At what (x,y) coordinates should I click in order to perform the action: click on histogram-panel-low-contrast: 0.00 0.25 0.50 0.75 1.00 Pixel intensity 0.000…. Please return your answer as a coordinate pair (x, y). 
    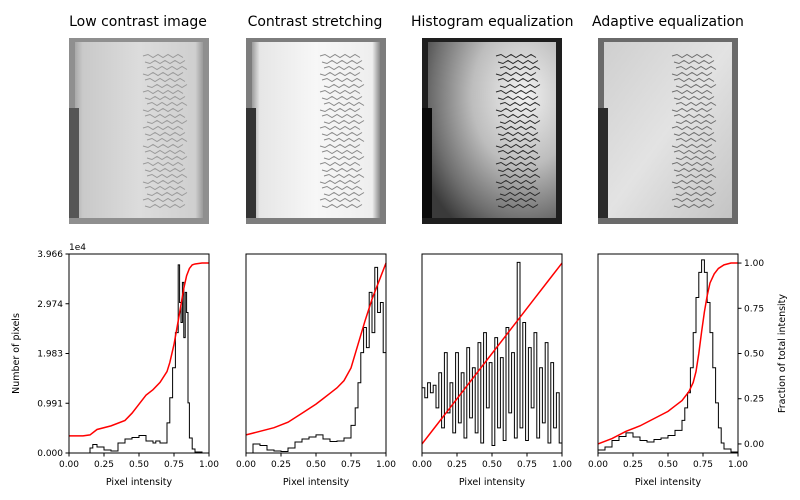
    Looking at the image, I should click on (115, 365).